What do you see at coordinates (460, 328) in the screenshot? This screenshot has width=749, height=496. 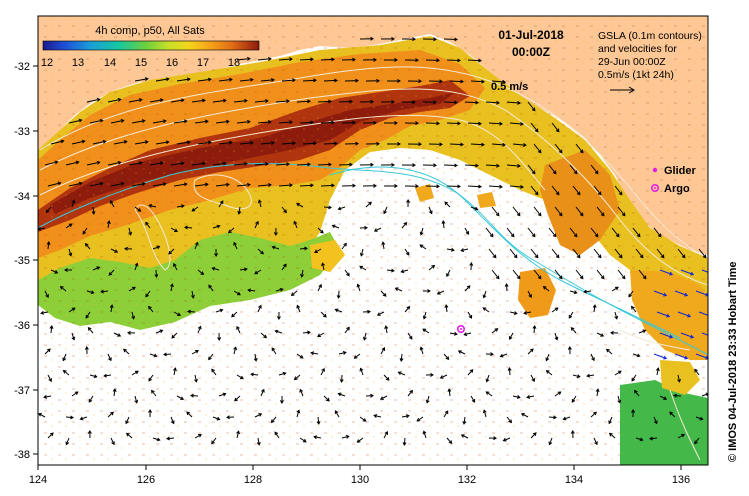 I see `argo-marker` at bounding box center [460, 328].